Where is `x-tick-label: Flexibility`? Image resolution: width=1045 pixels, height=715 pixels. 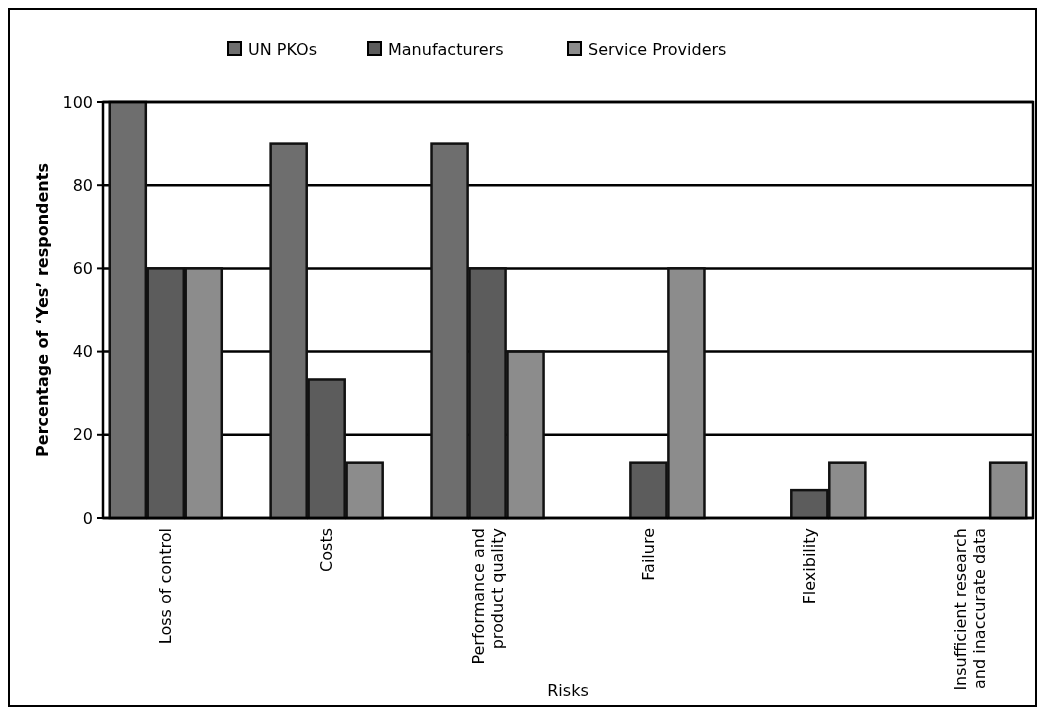 x-tick-label: Flexibility is located at coordinates (809, 566).